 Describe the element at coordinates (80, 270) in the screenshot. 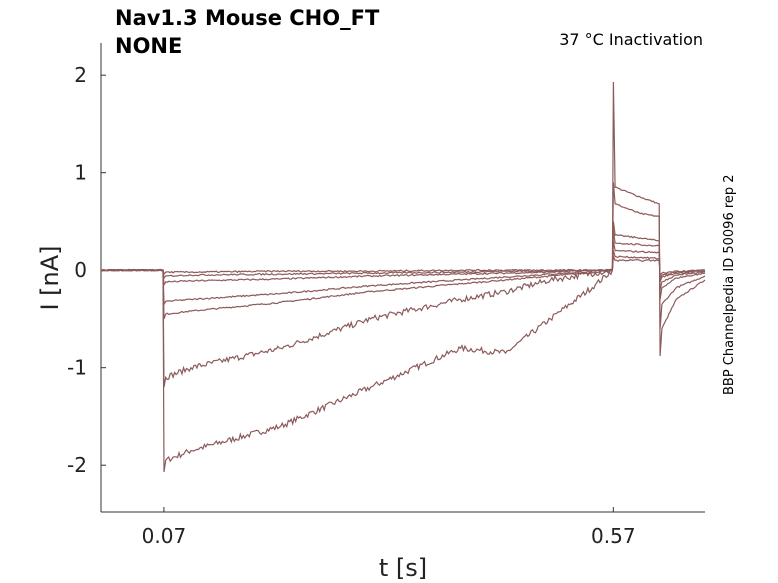

I see `y-tick-label: 0` at that location.